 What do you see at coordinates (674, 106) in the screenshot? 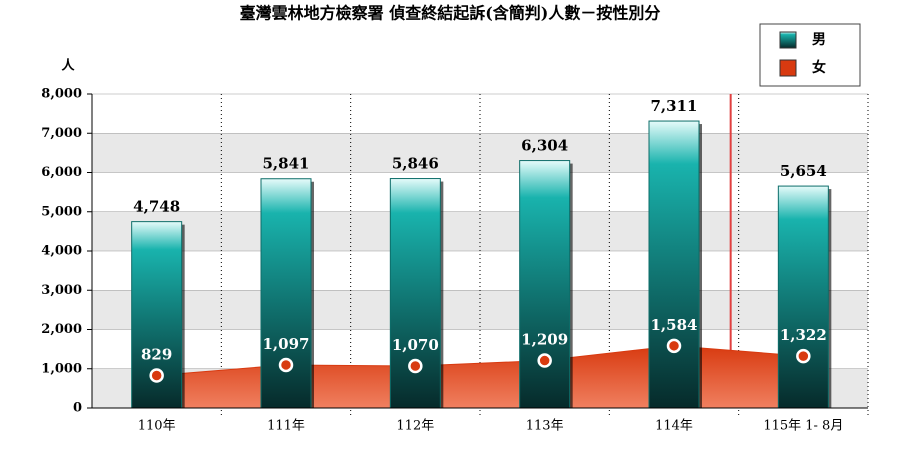
I see `male-value-label: 7,311` at bounding box center [674, 106].